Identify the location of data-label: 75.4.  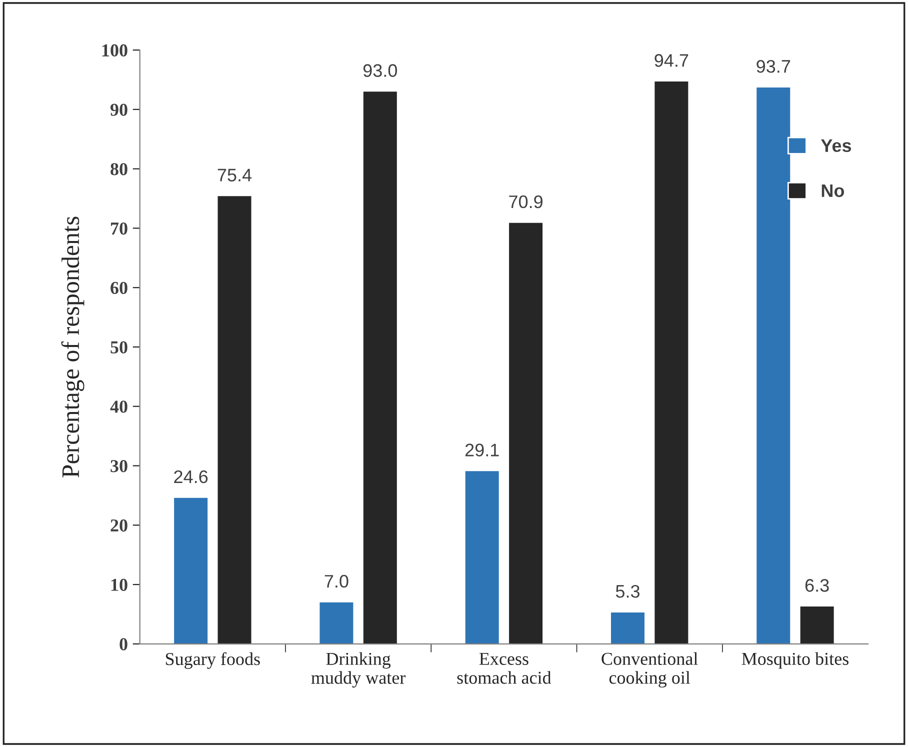
(235, 175).